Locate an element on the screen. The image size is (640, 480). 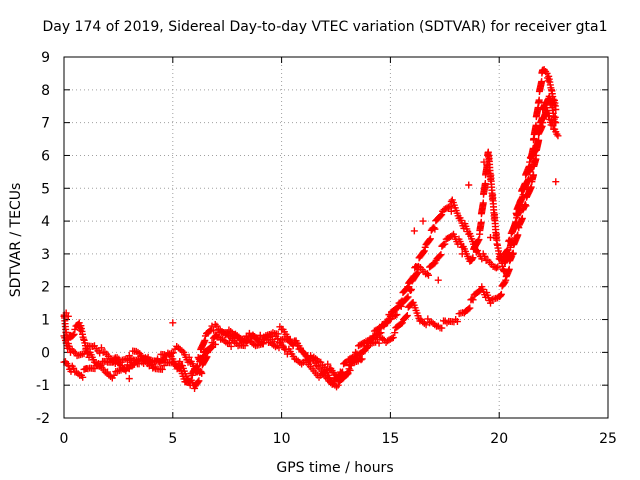
y-tick-label: -1 is located at coordinates (43, 386).